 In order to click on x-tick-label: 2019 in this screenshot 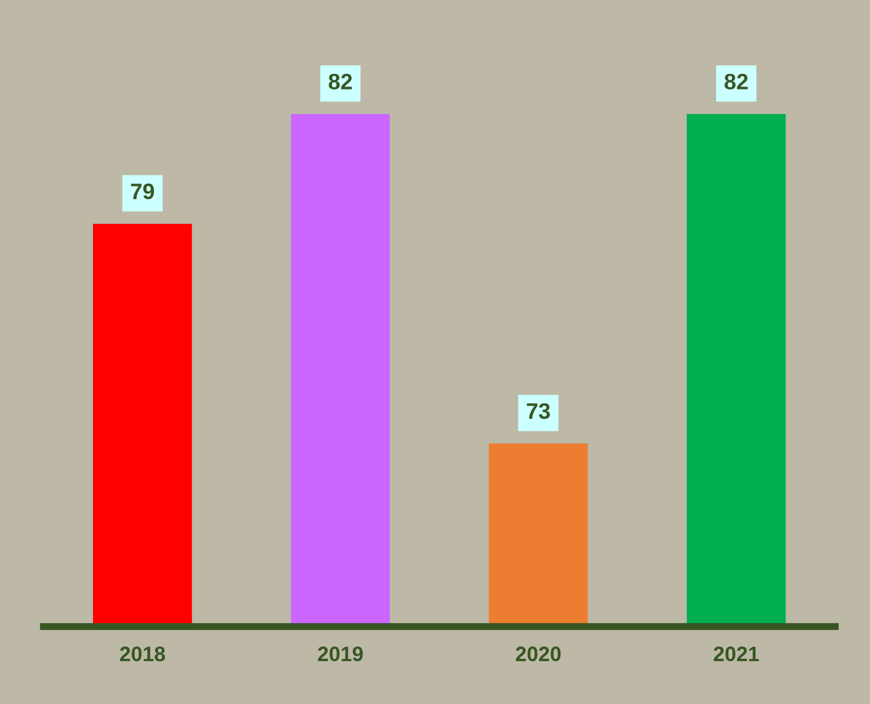, I will do `click(340, 654)`.